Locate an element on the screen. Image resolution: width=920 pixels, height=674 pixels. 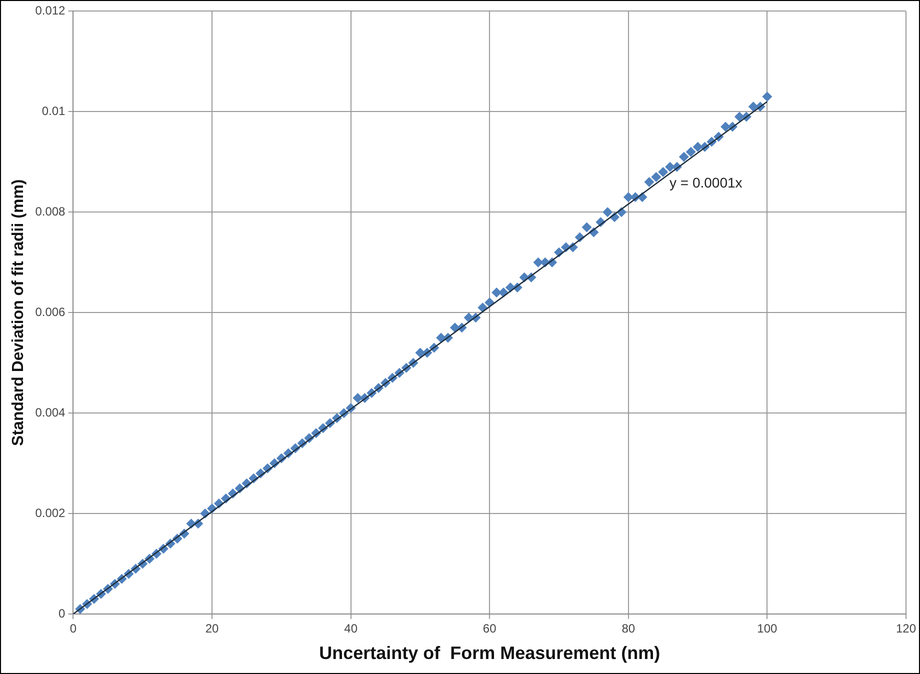
x-axis-title: Uncertainty of Form Measurement (nm) is located at coordinates (489, 653).